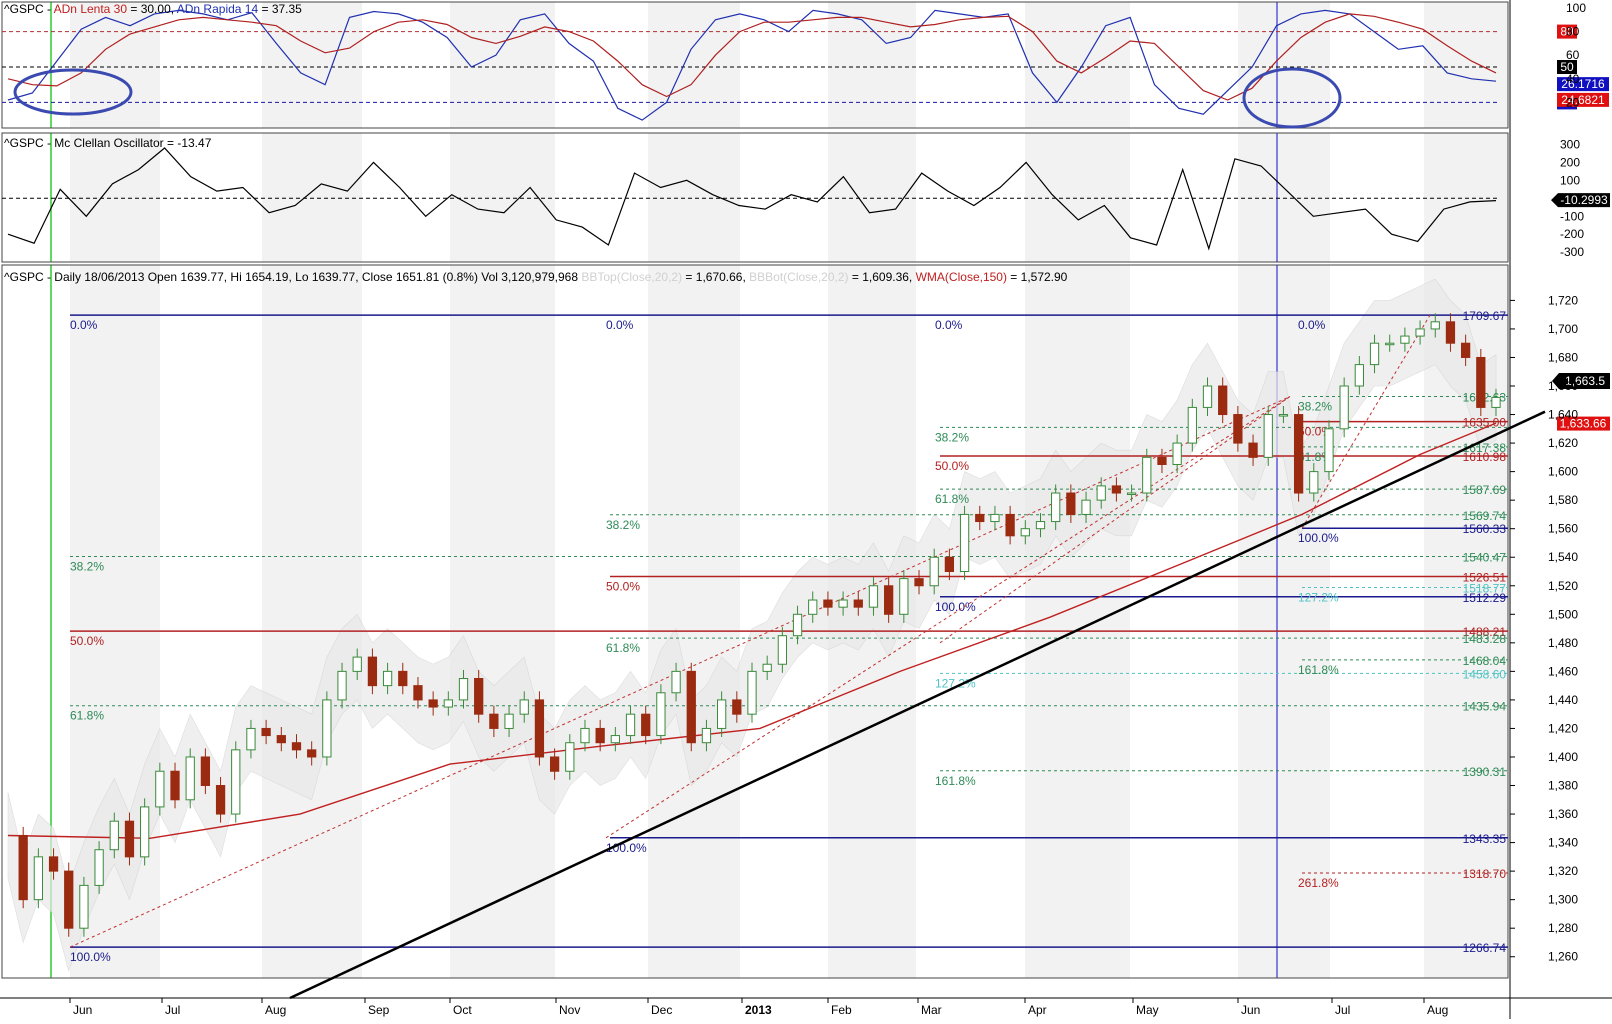  I want to click on fib-price-label: 1587.69, so click(1485, 490).